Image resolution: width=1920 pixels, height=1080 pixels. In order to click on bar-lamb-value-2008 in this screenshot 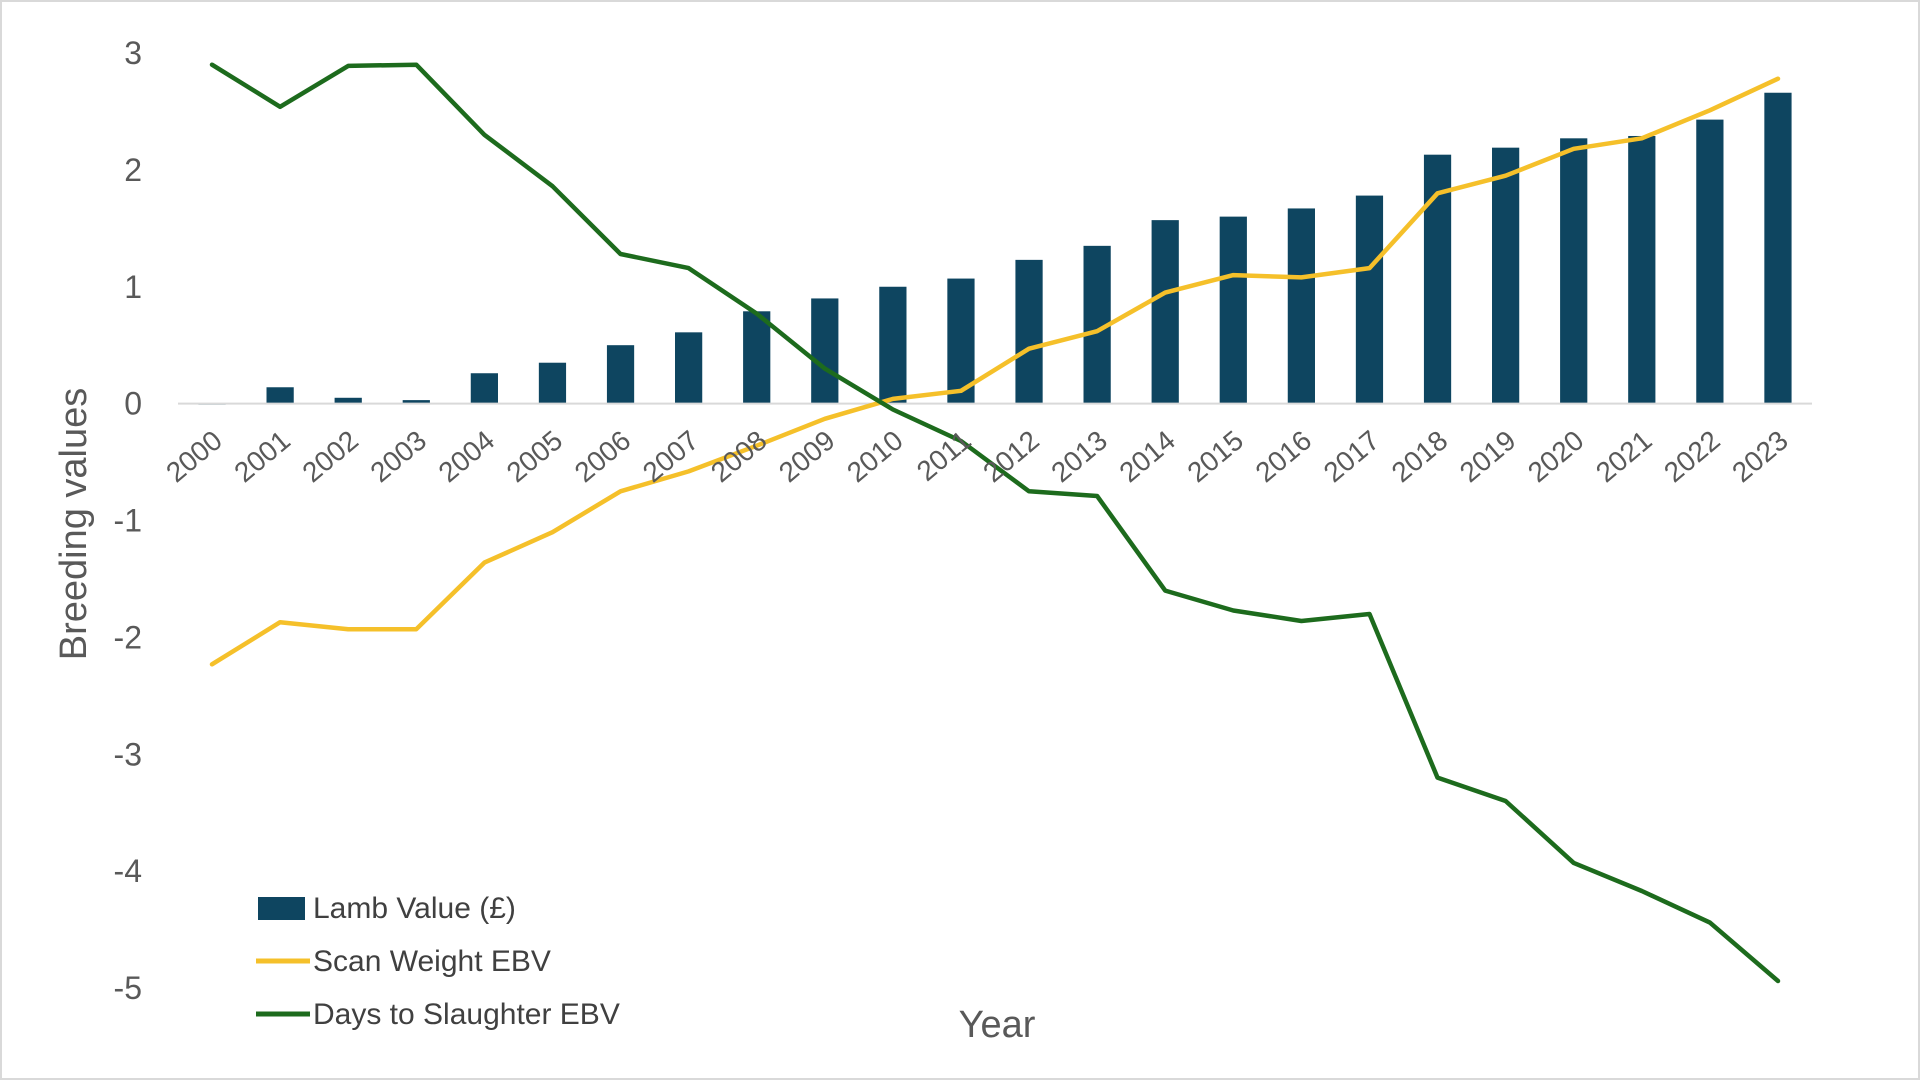, I will do `click(757, 357)`.